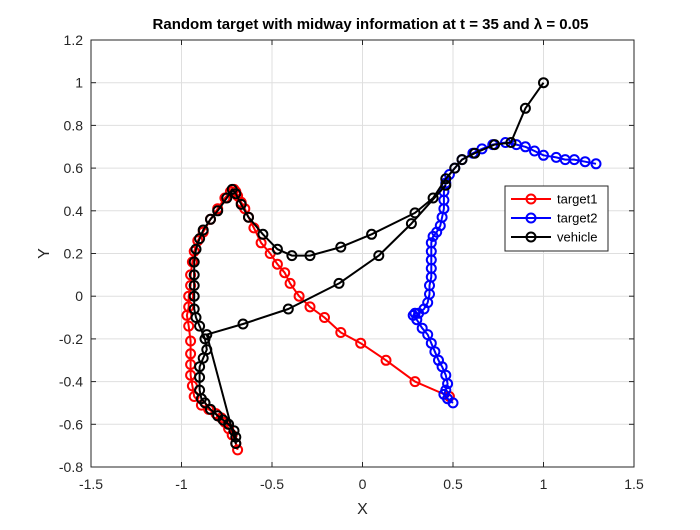  Describe the element at coordinates (554, 237) in the screenshot. I see `legend-item-vehicle: vehicle` at that location.